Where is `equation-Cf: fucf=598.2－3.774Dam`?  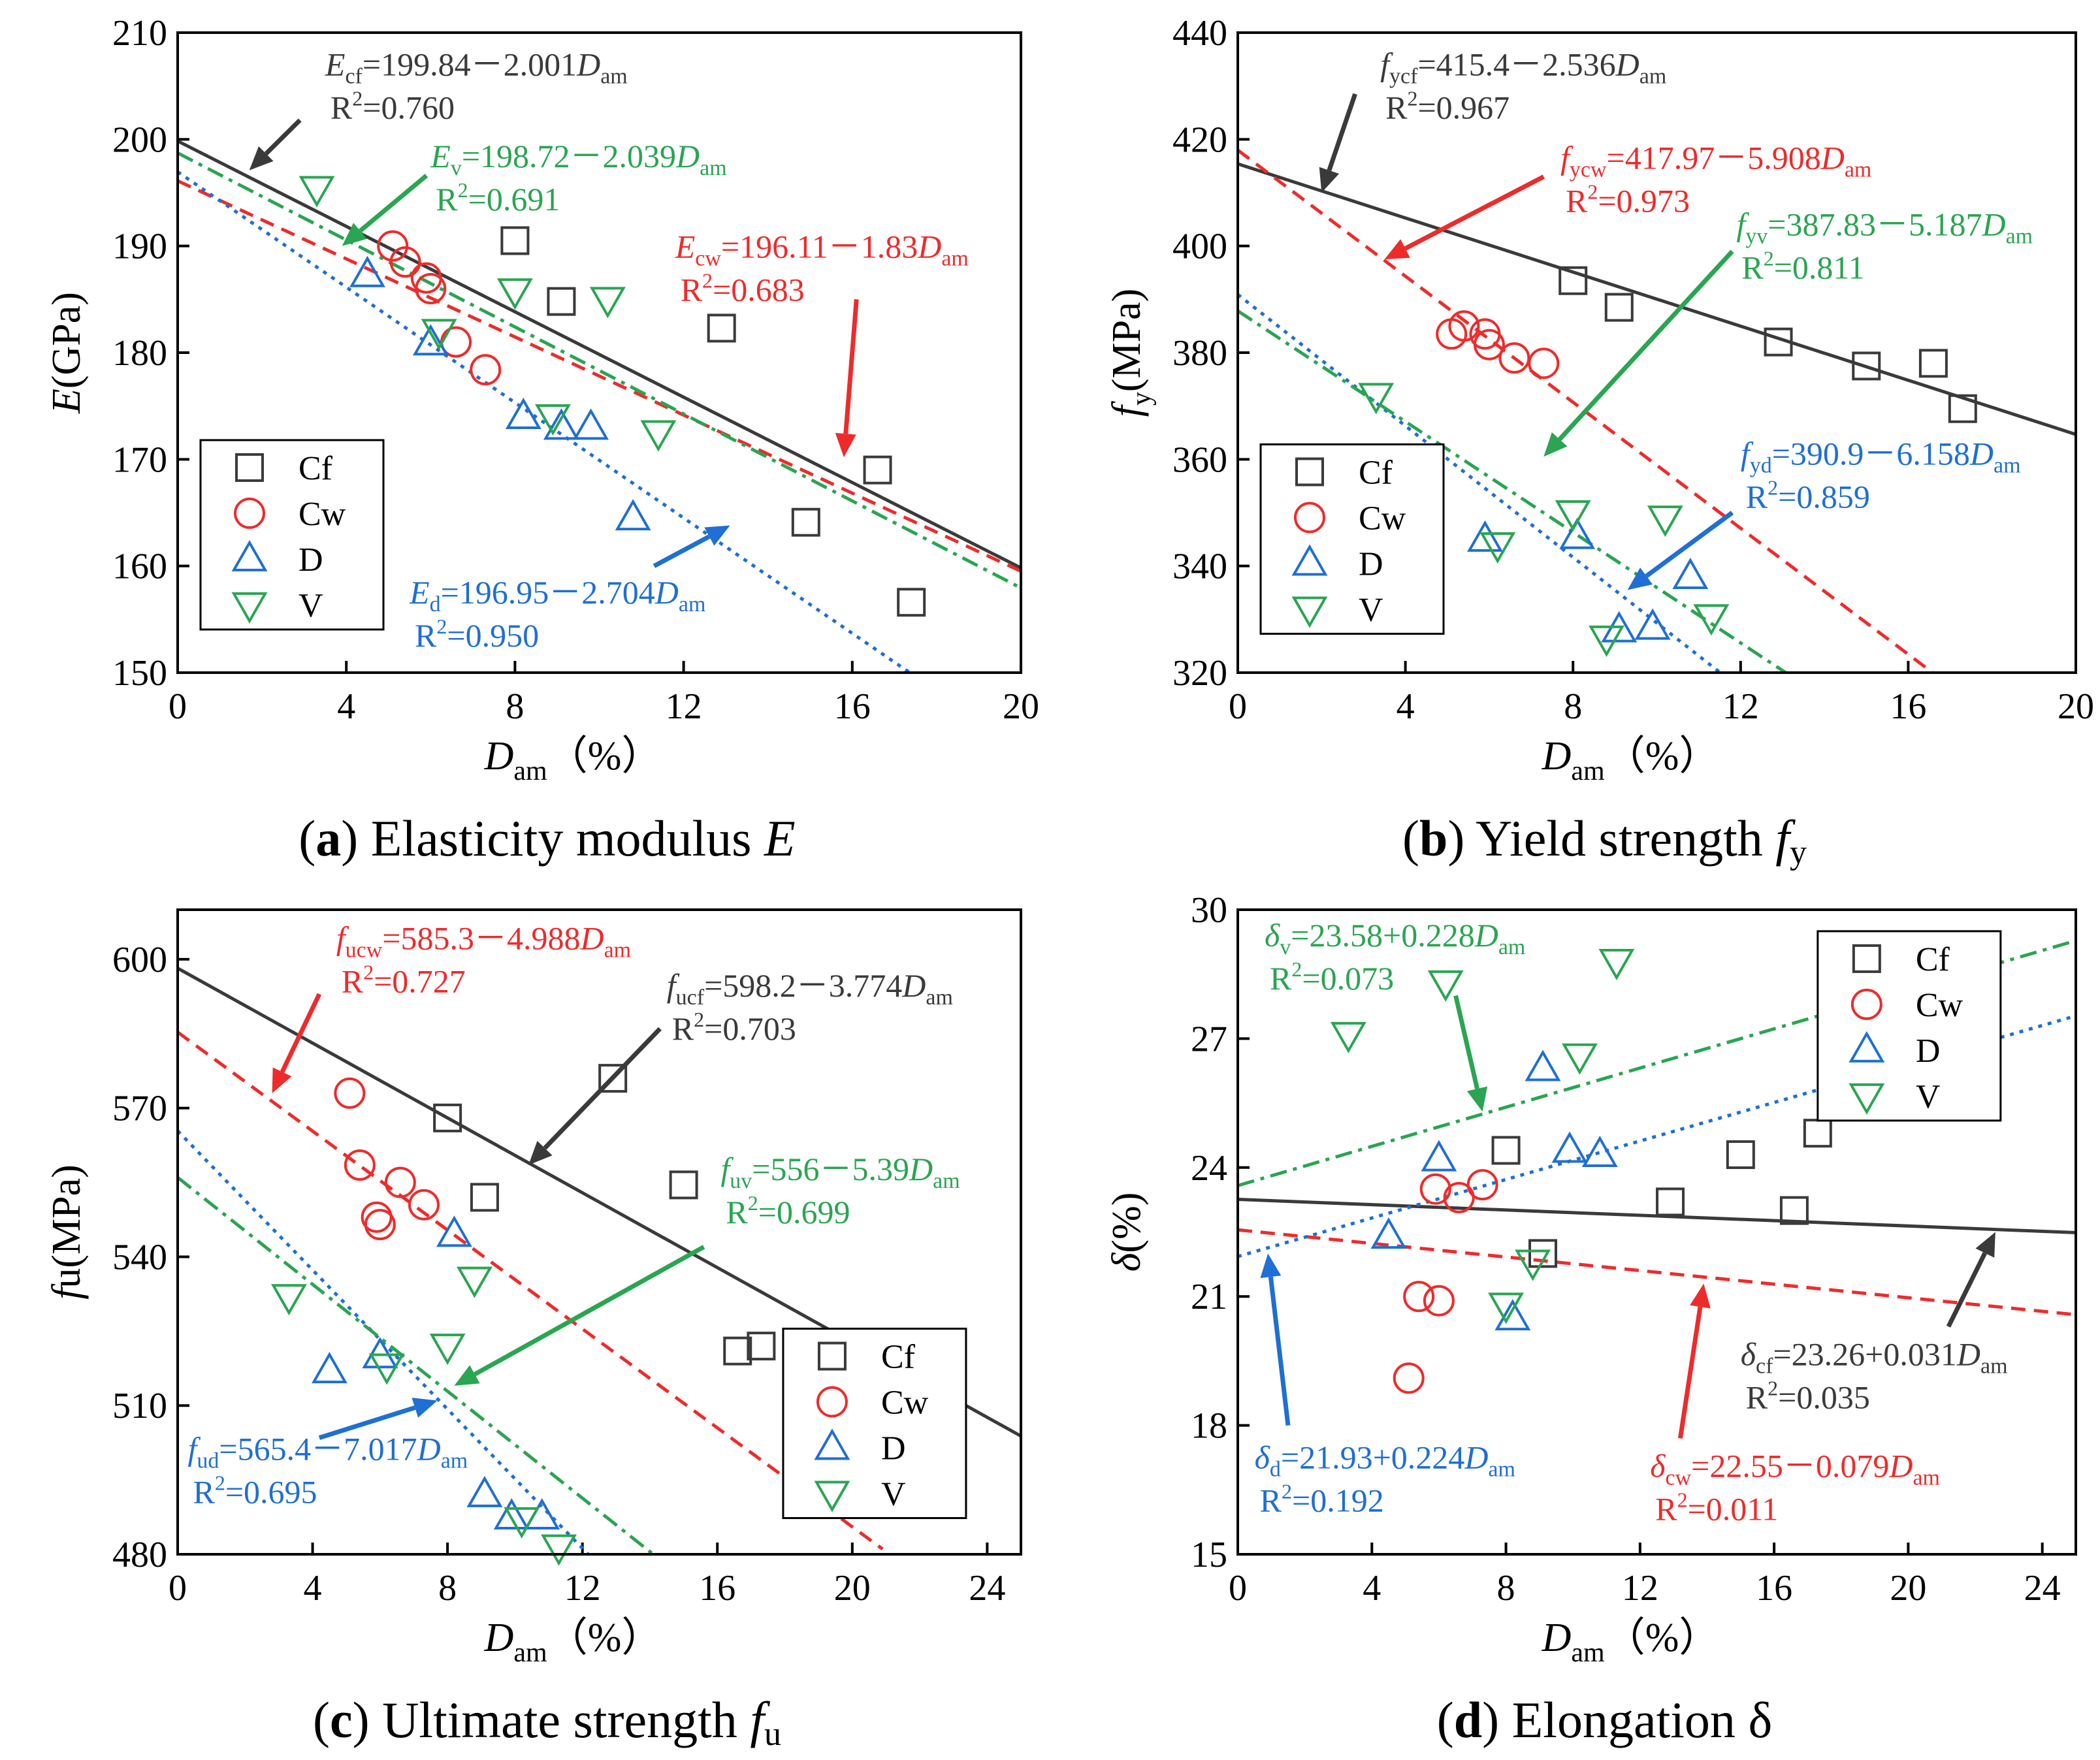 equation-Cf: fucf=598.2－3.774Dam is located at coordinates (810, 988).